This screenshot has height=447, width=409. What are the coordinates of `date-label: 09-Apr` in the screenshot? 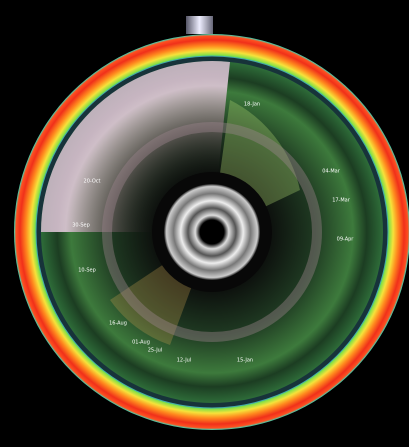 It's located at (346, 240).